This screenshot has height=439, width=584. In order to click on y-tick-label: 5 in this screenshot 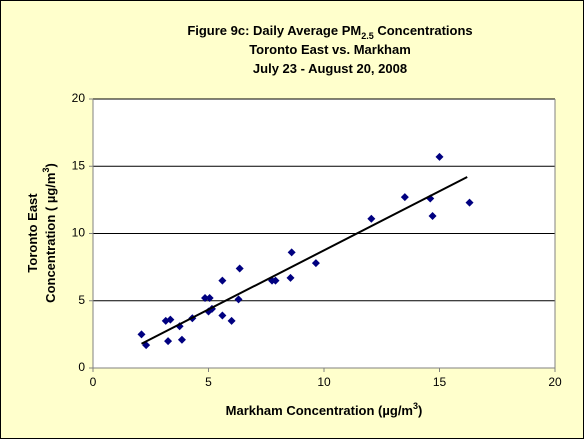, I will do `click(81, 300)`.